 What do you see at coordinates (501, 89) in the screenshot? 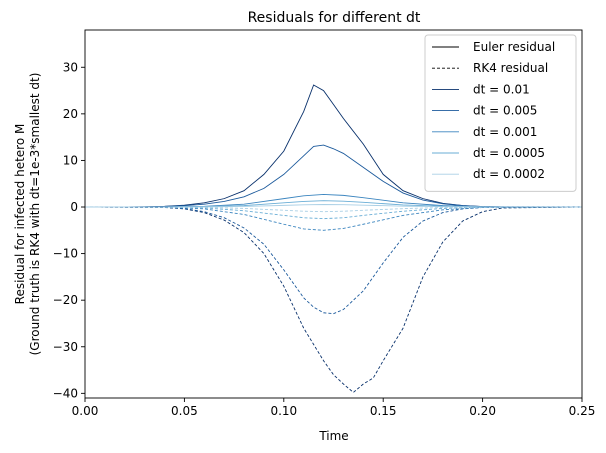
I see `legend-label: dt = 0.01` at bounding box center [501, 89].